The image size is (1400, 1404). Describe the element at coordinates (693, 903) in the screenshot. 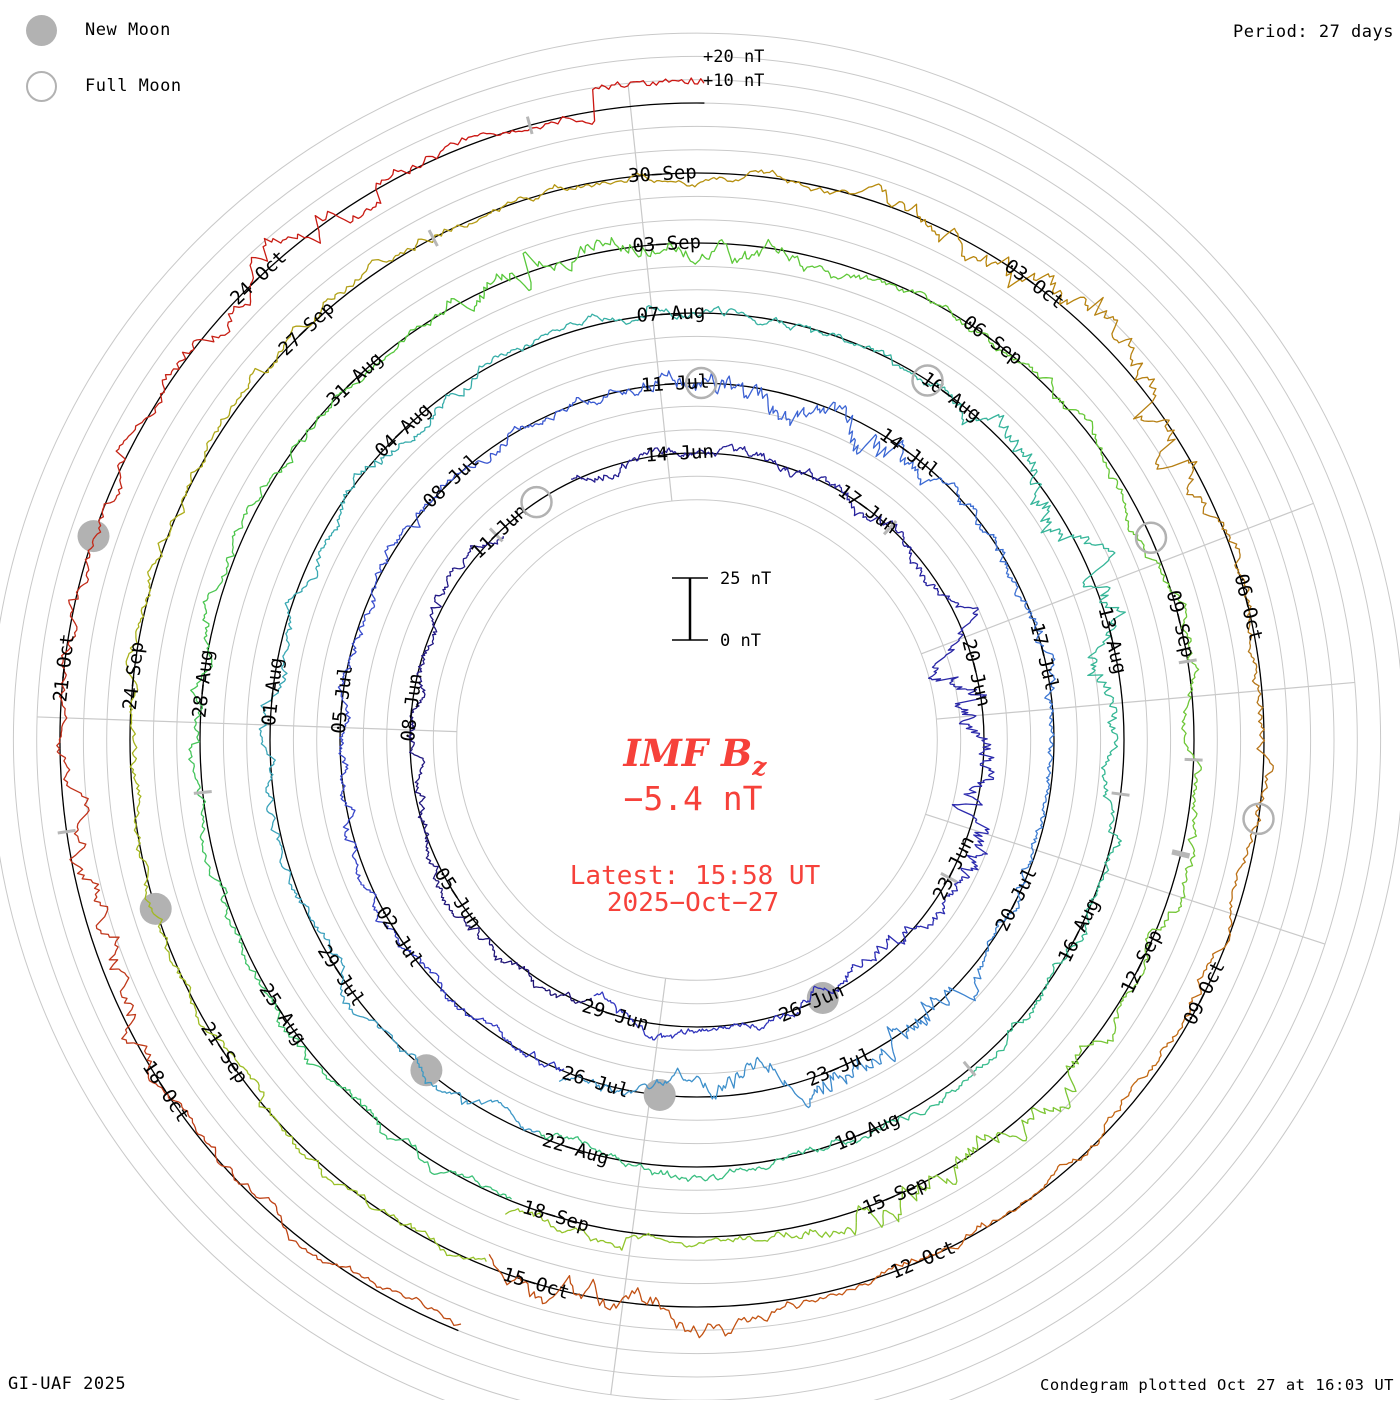

I see `latest-date: 2025−Oct−27` at that location.